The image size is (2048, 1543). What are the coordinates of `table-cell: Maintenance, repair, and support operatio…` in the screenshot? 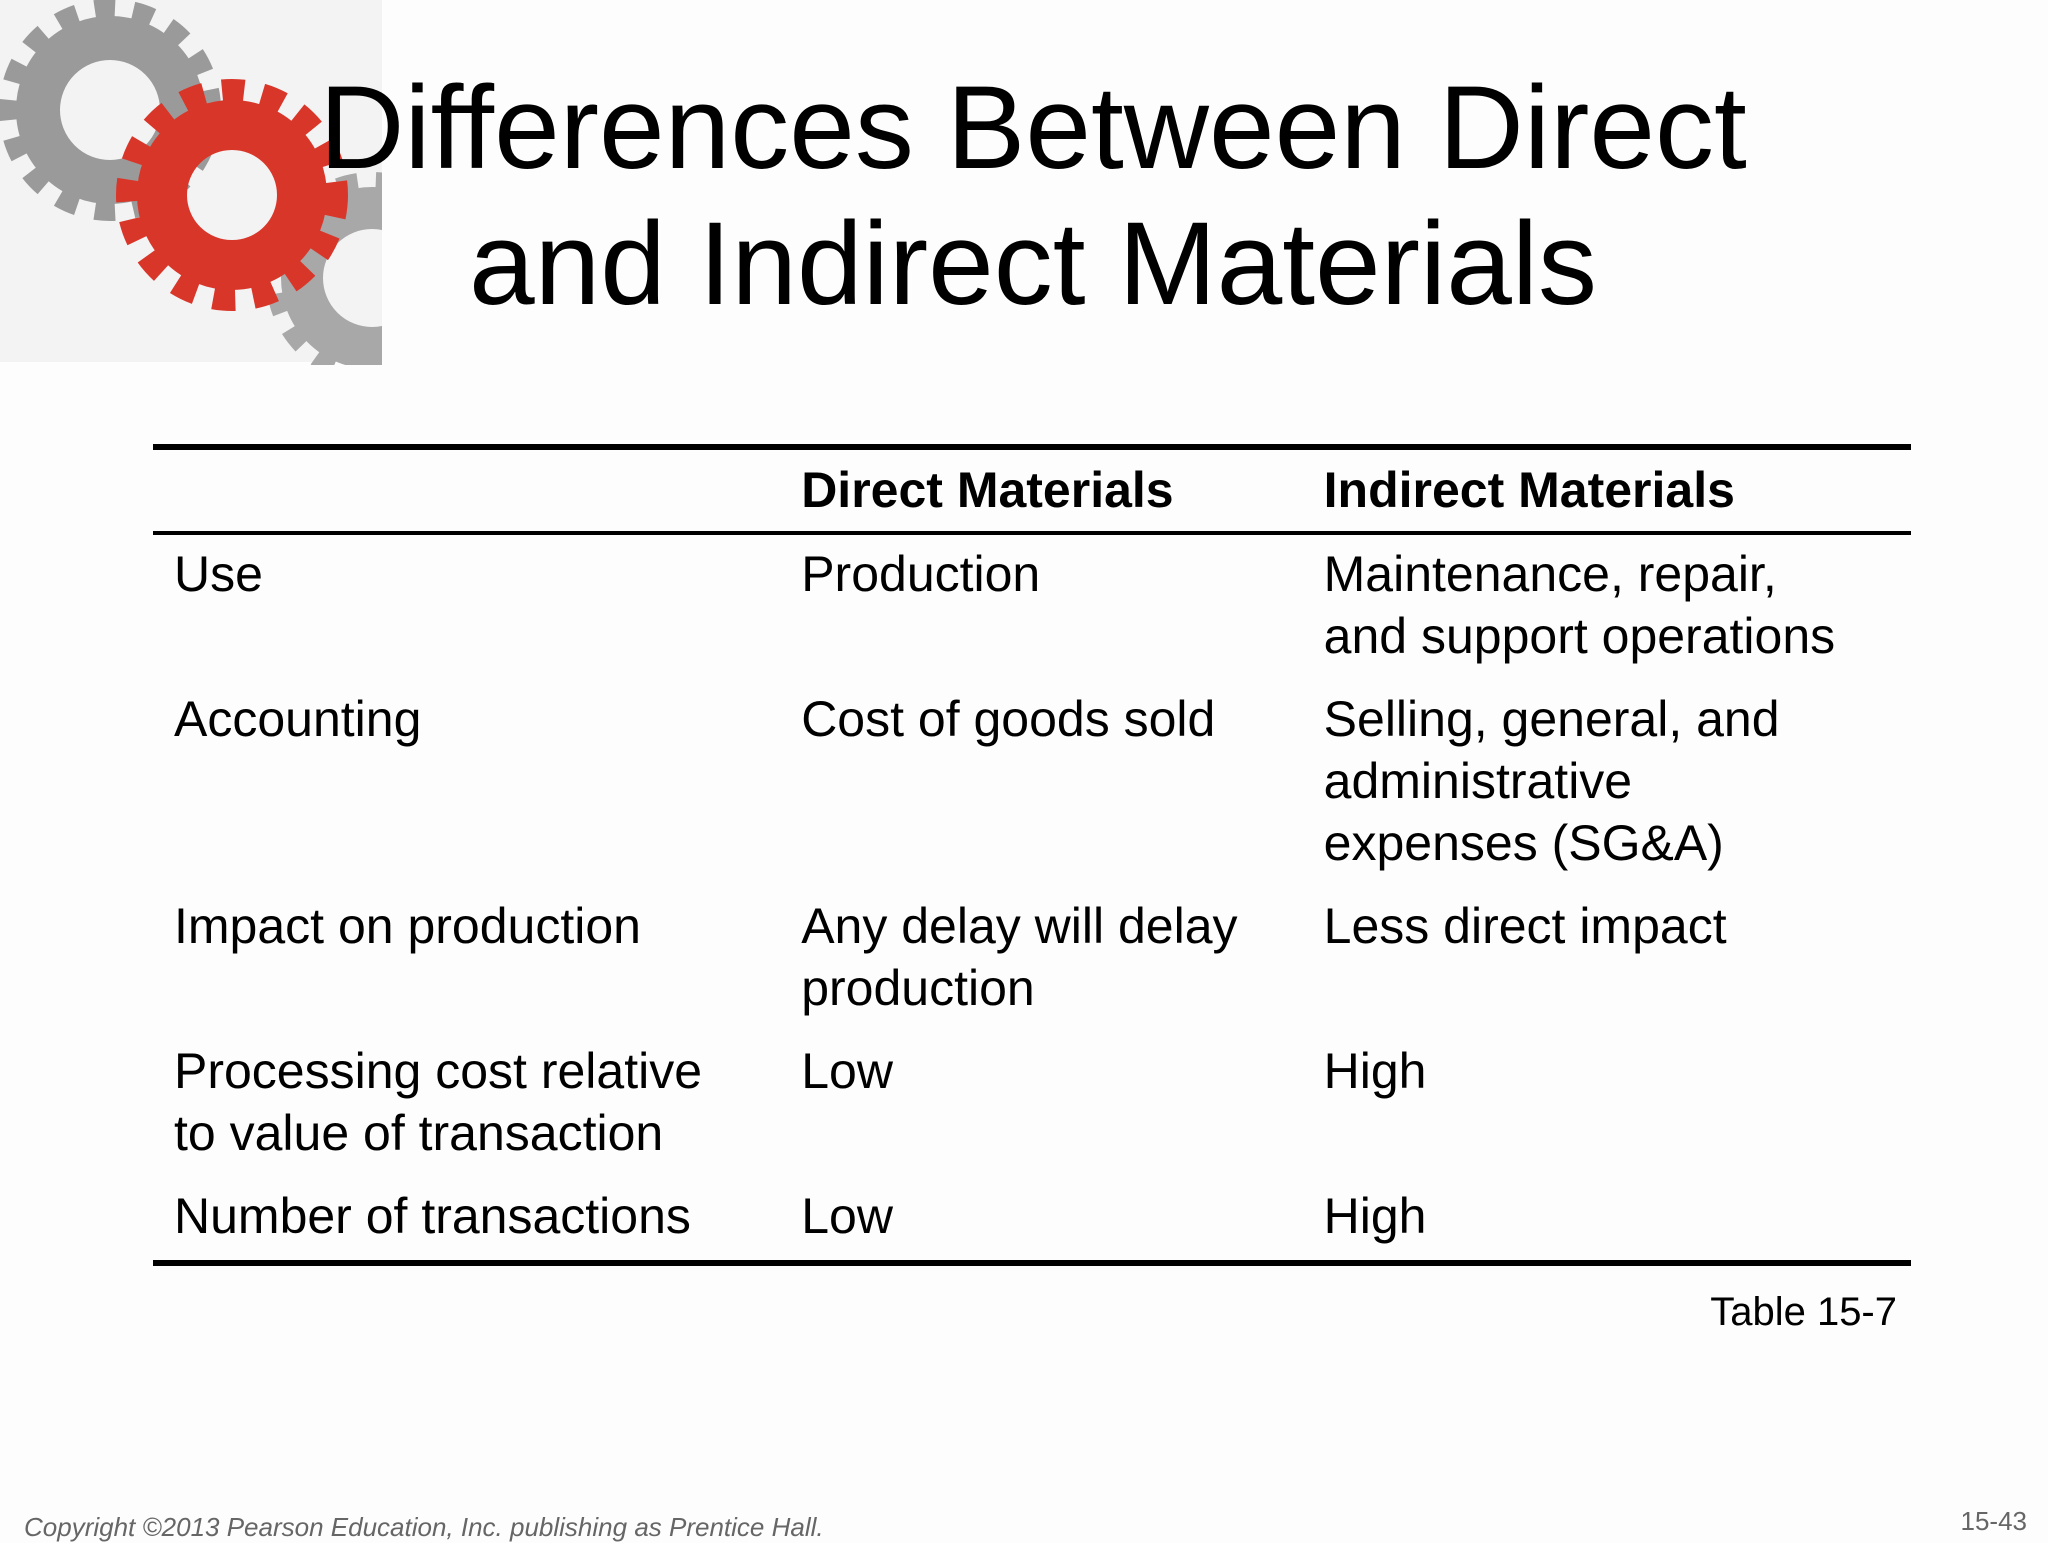 It's located at (1607, 606).